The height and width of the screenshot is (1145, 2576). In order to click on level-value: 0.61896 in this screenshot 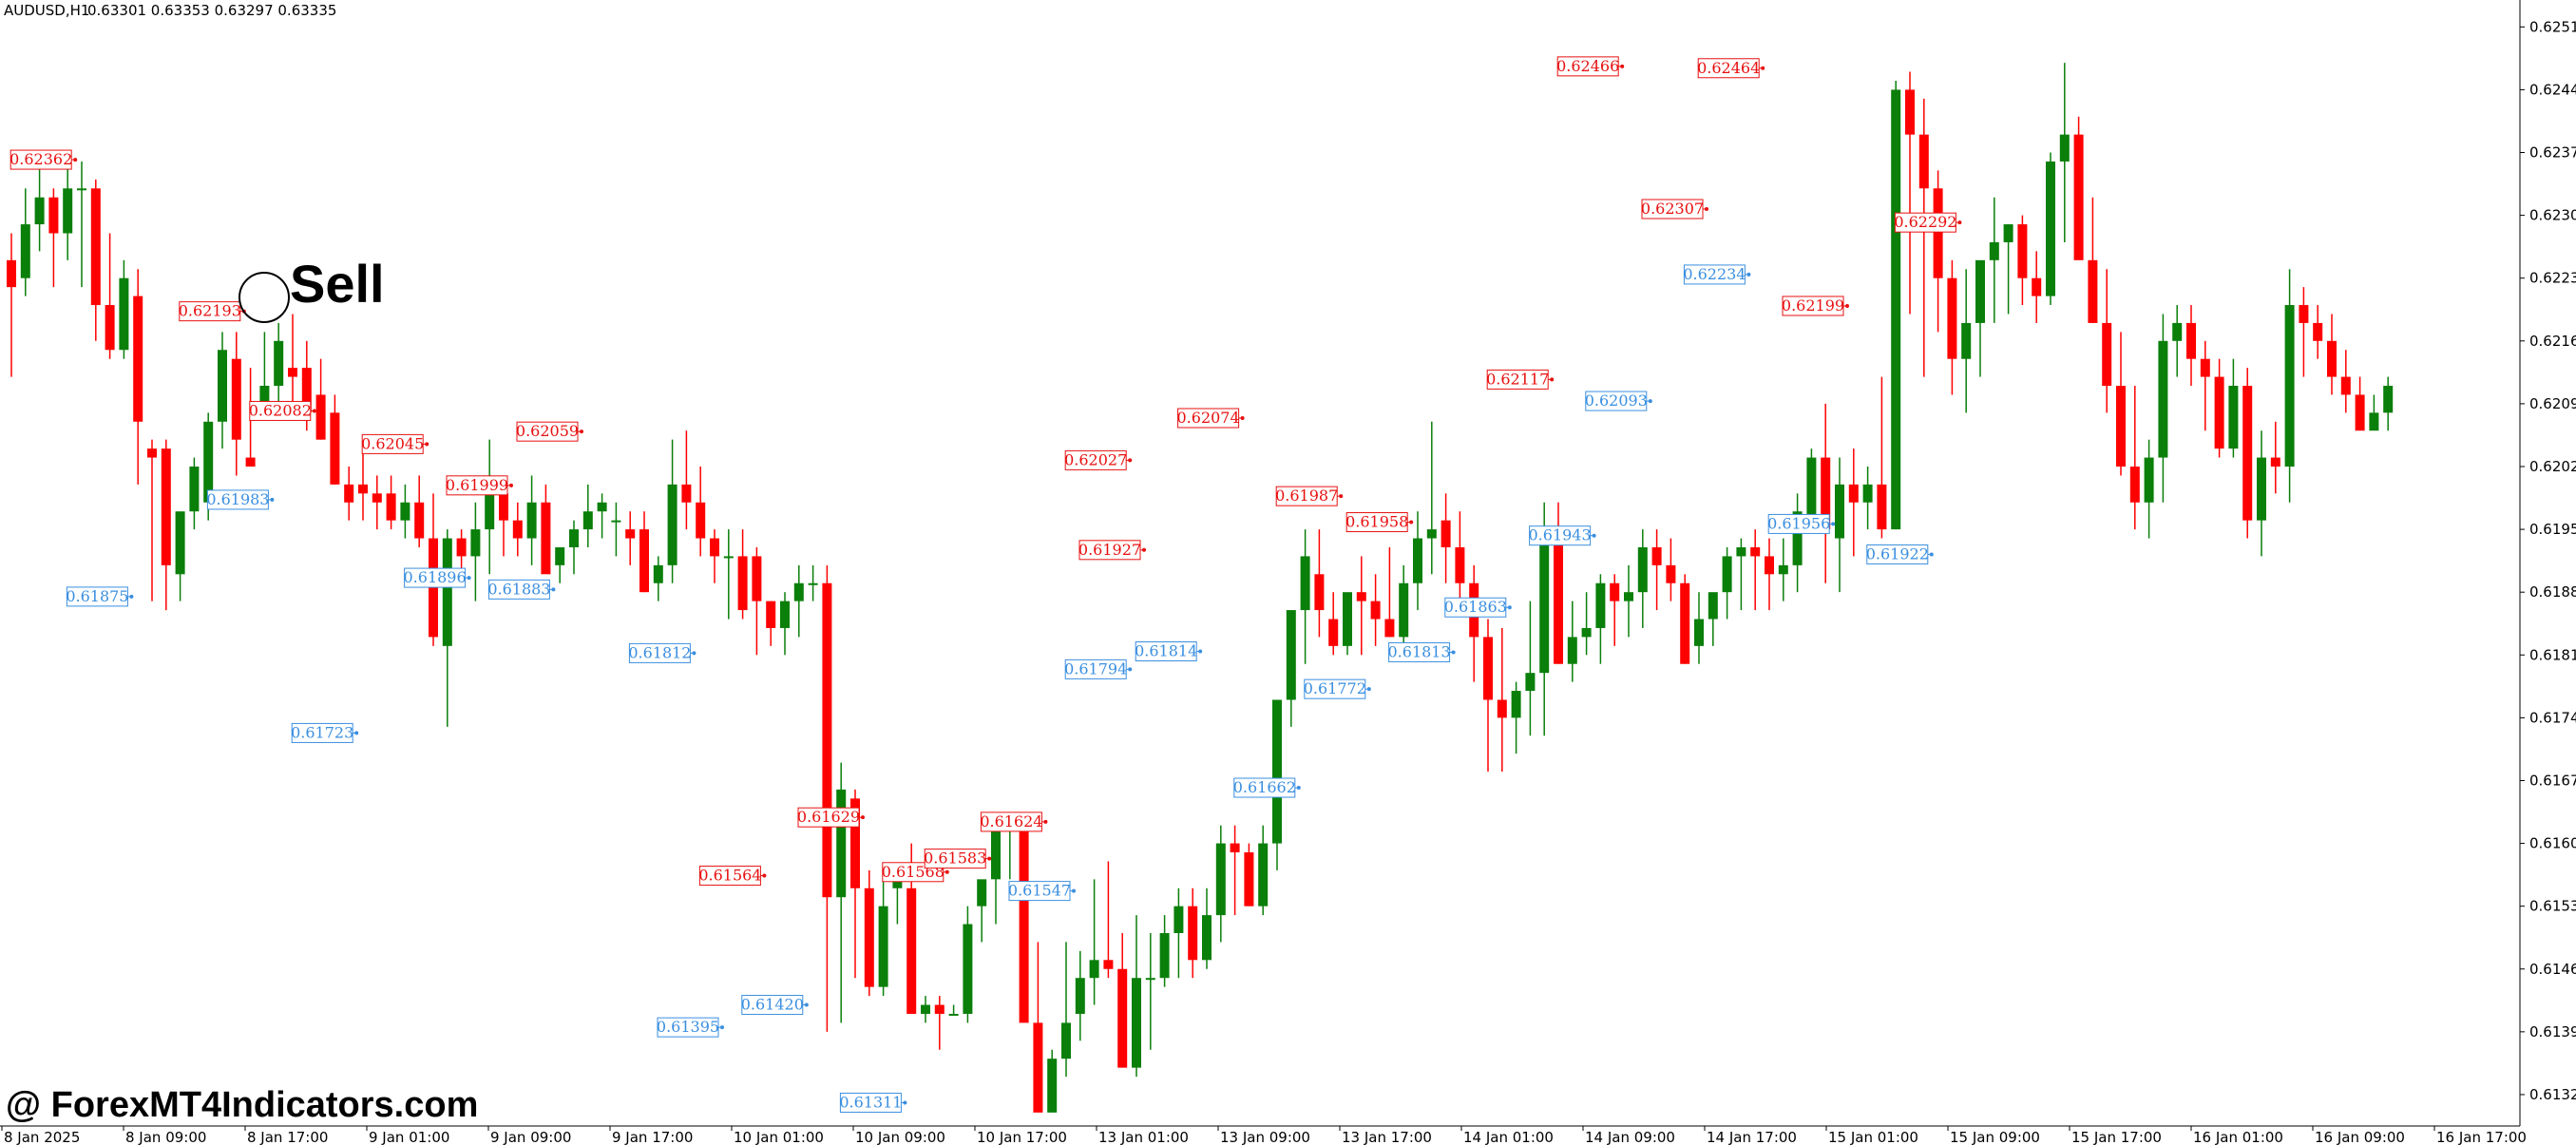, I will do `click(435, 577)`.